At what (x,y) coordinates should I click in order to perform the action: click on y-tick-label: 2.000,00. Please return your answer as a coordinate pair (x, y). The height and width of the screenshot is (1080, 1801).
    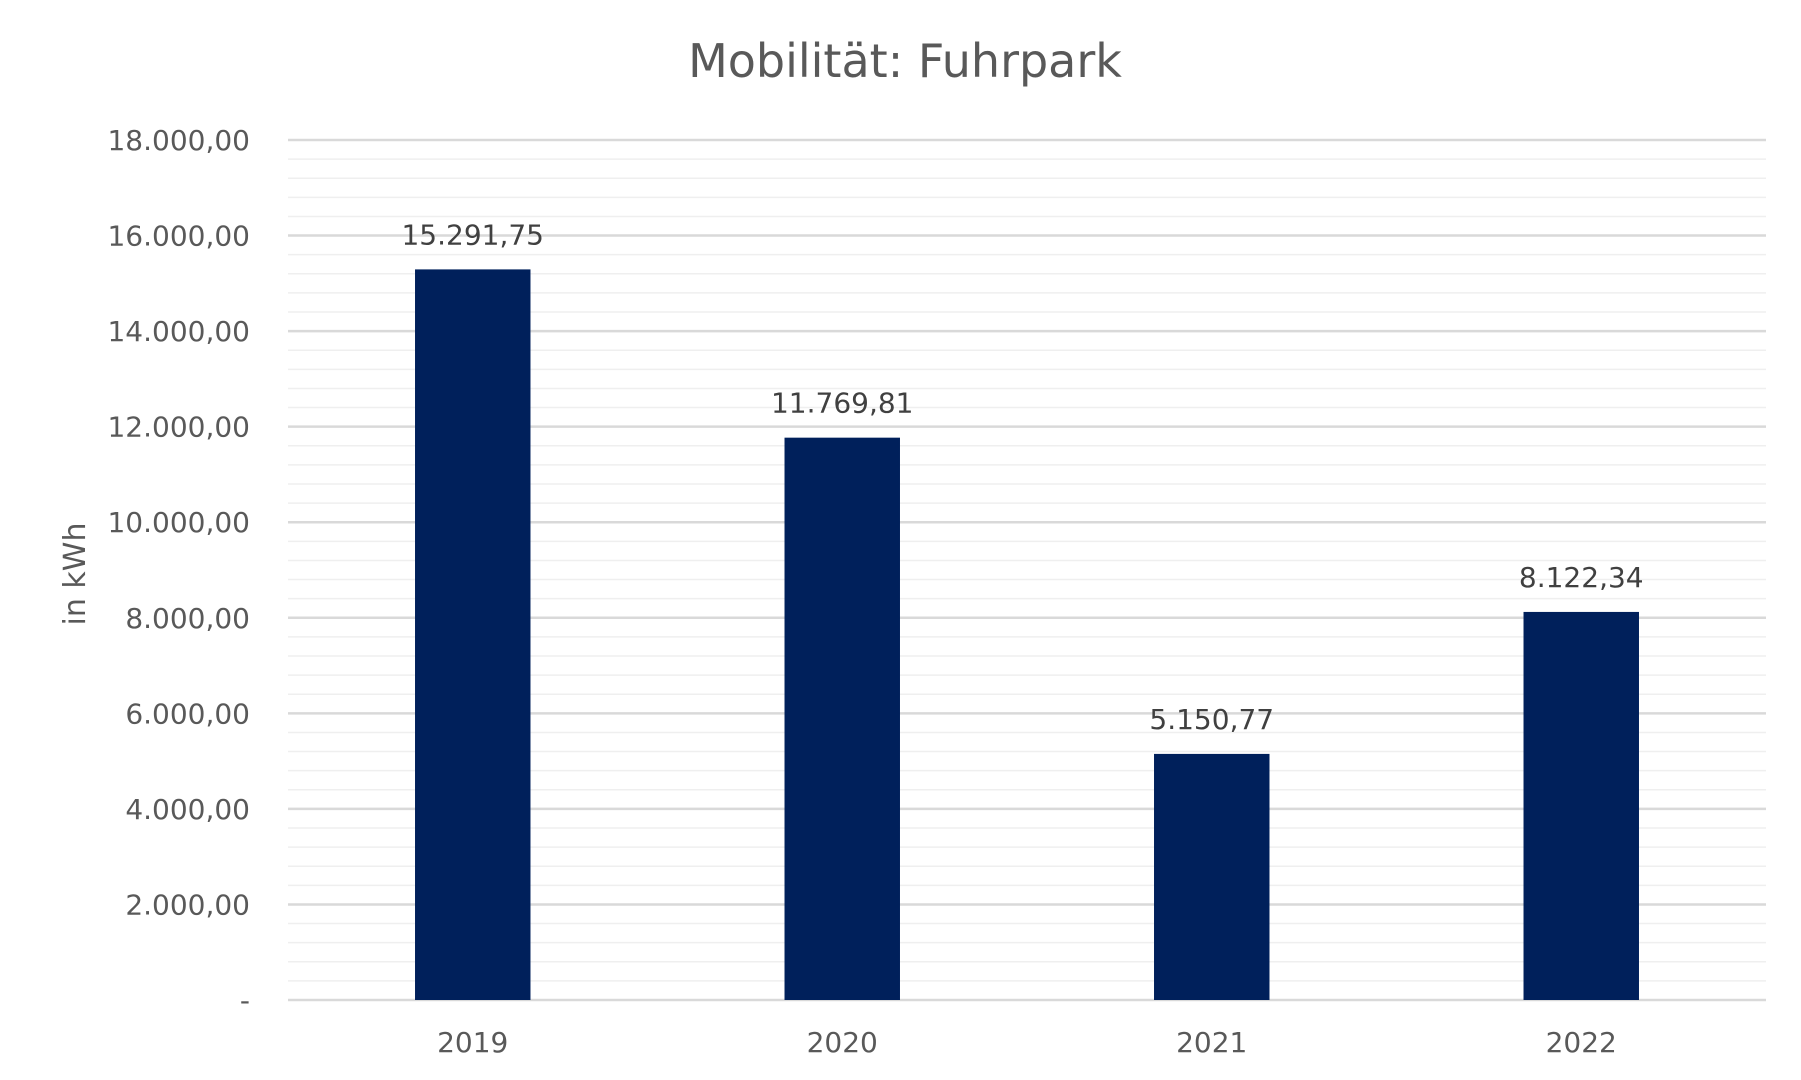
    Looking at the image, I should click on (187, 904).